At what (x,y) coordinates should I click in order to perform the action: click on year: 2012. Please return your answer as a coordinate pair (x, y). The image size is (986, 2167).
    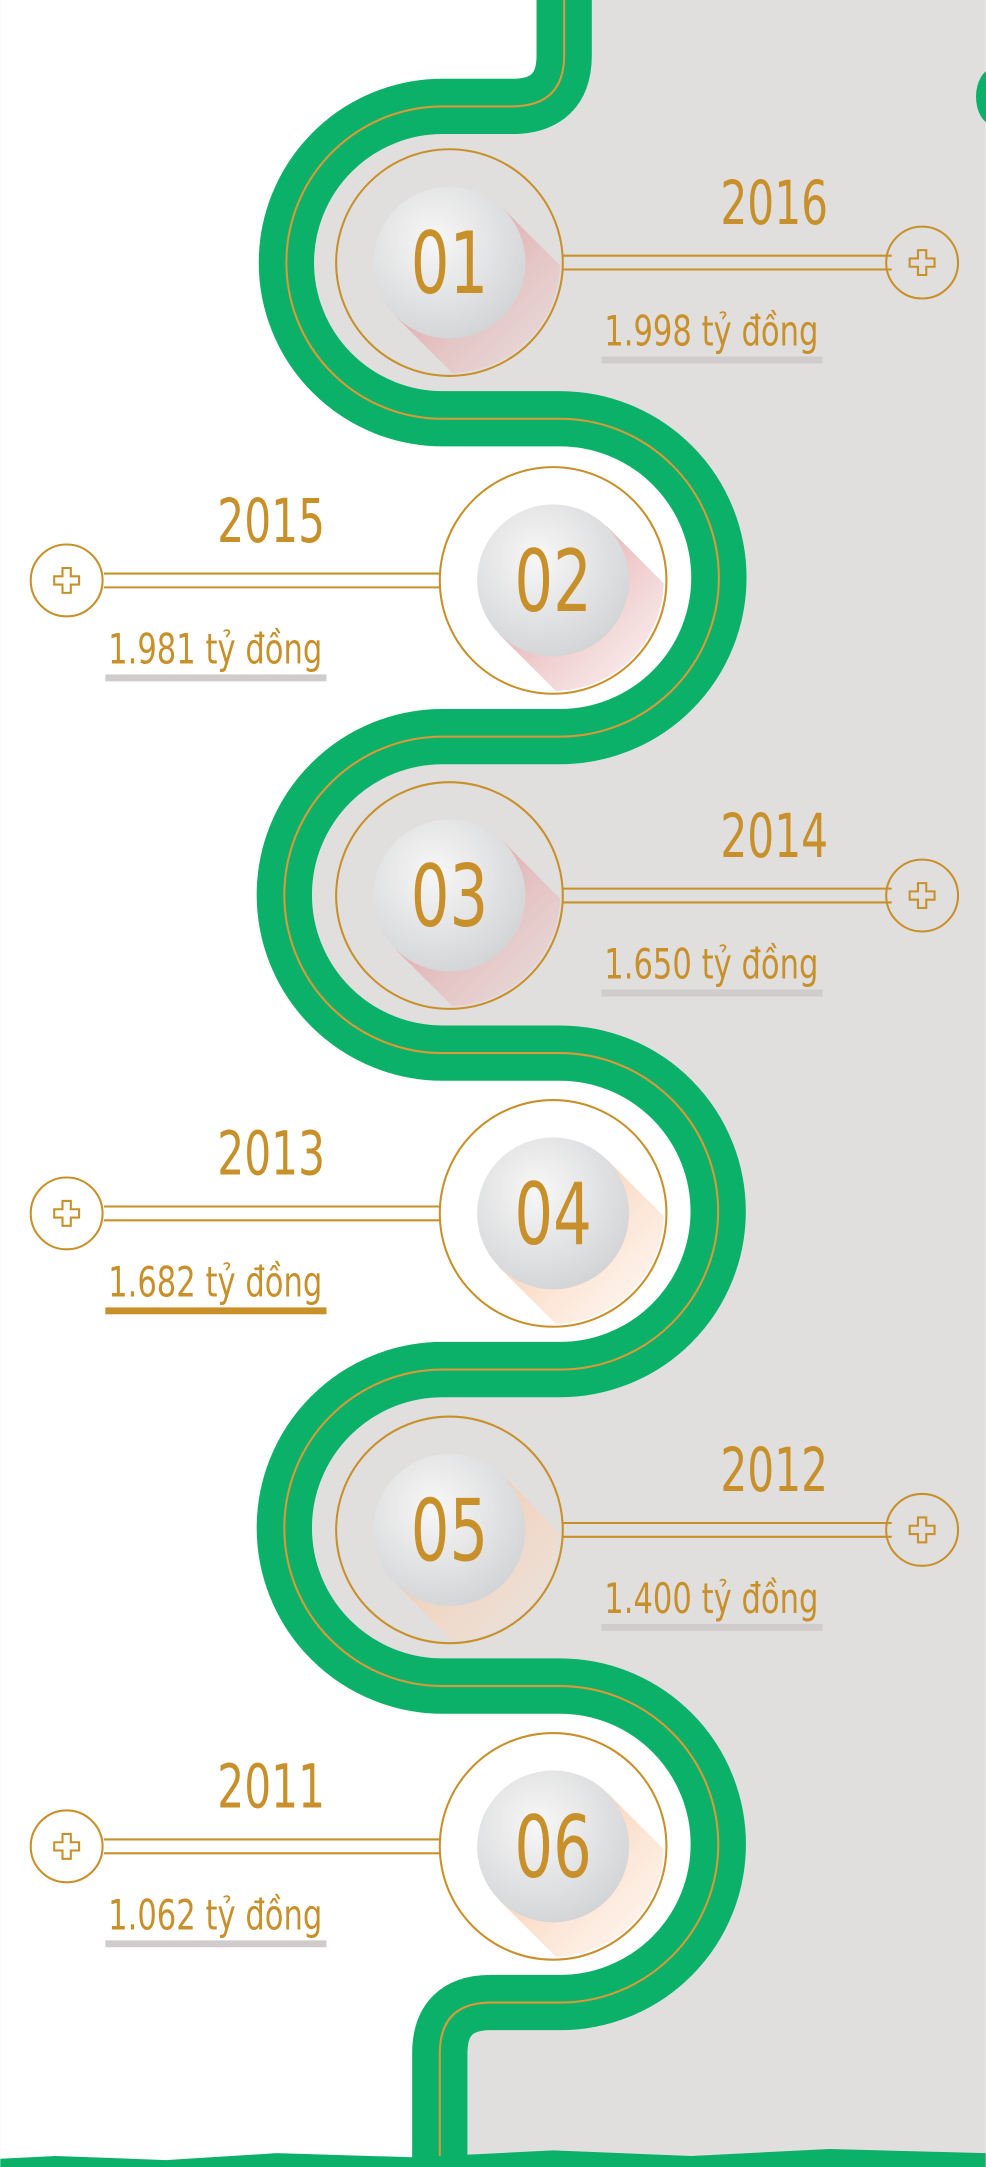
    Looking at the image, I should click on (774, 1471).